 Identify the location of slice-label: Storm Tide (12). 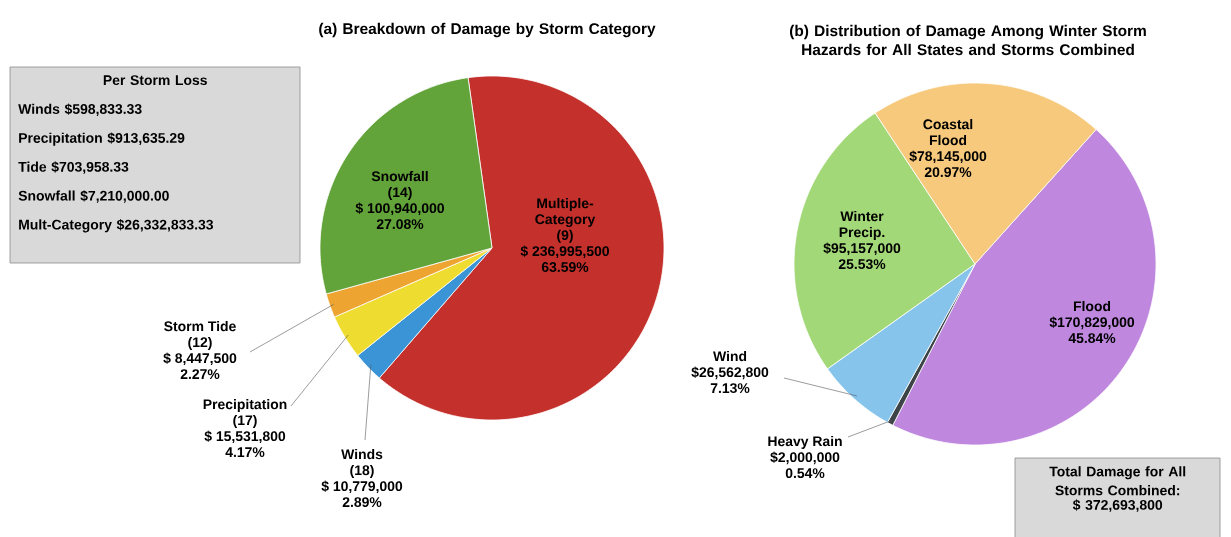
(200, 335).